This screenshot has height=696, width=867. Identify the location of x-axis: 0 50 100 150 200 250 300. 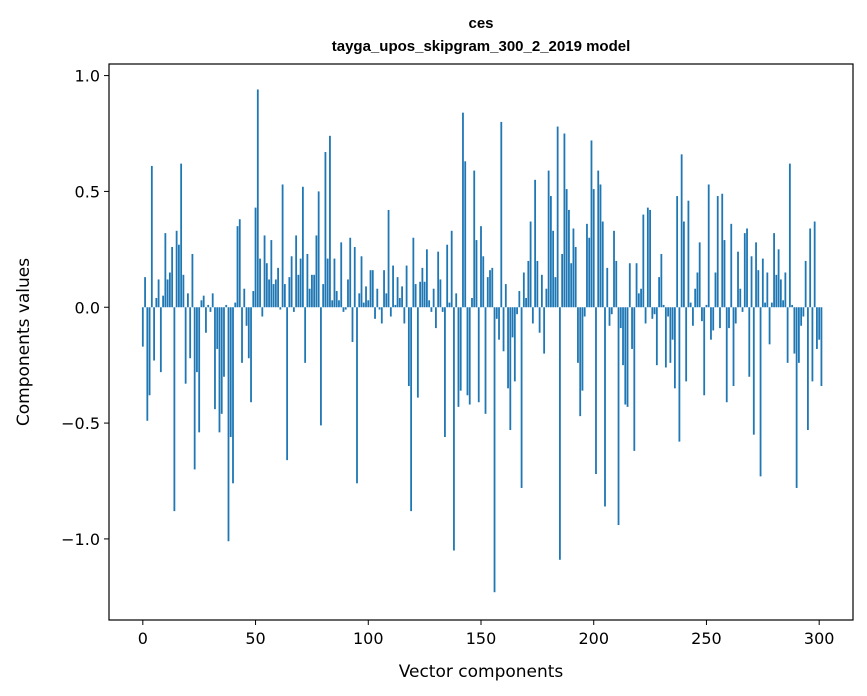
(486, 634).